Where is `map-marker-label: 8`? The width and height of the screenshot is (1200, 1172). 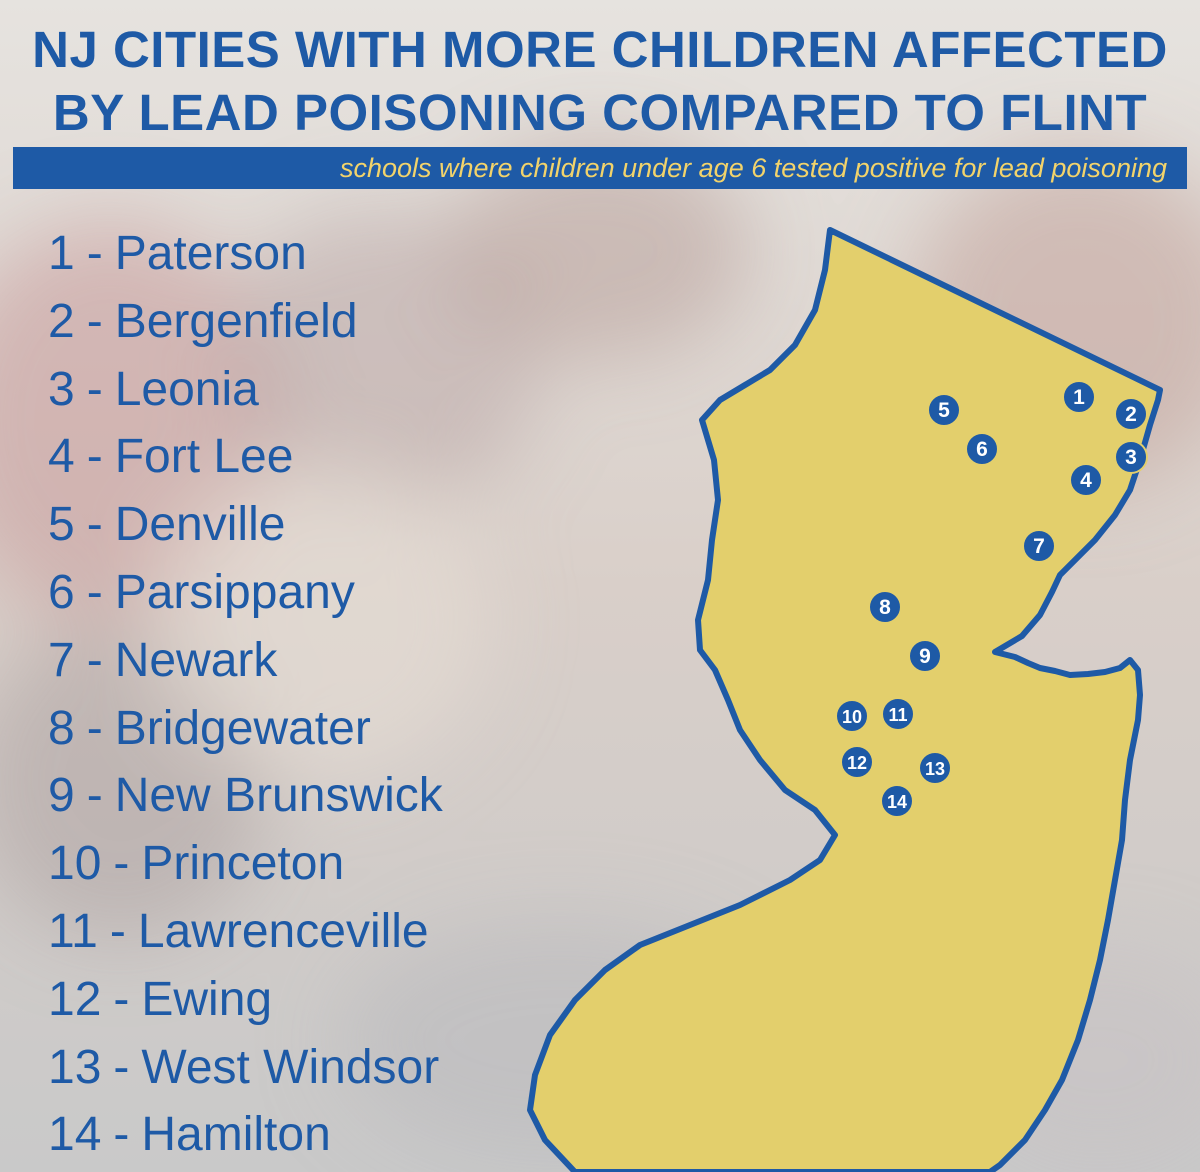
map-marker-label: 8 is located at coordinates (885, 607).